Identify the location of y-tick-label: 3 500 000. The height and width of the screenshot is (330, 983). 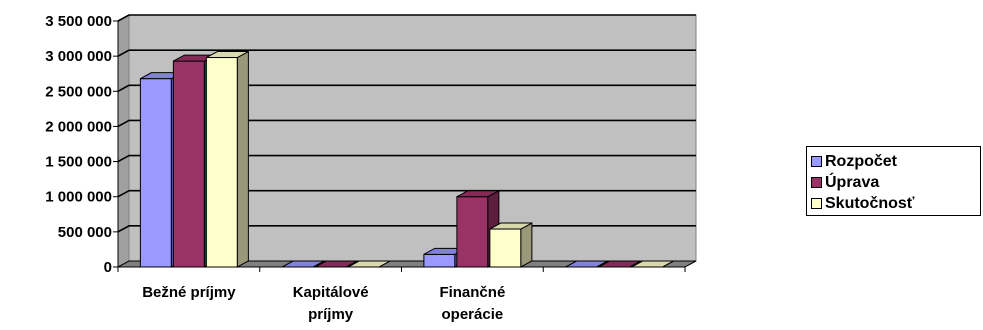
(78, 21).